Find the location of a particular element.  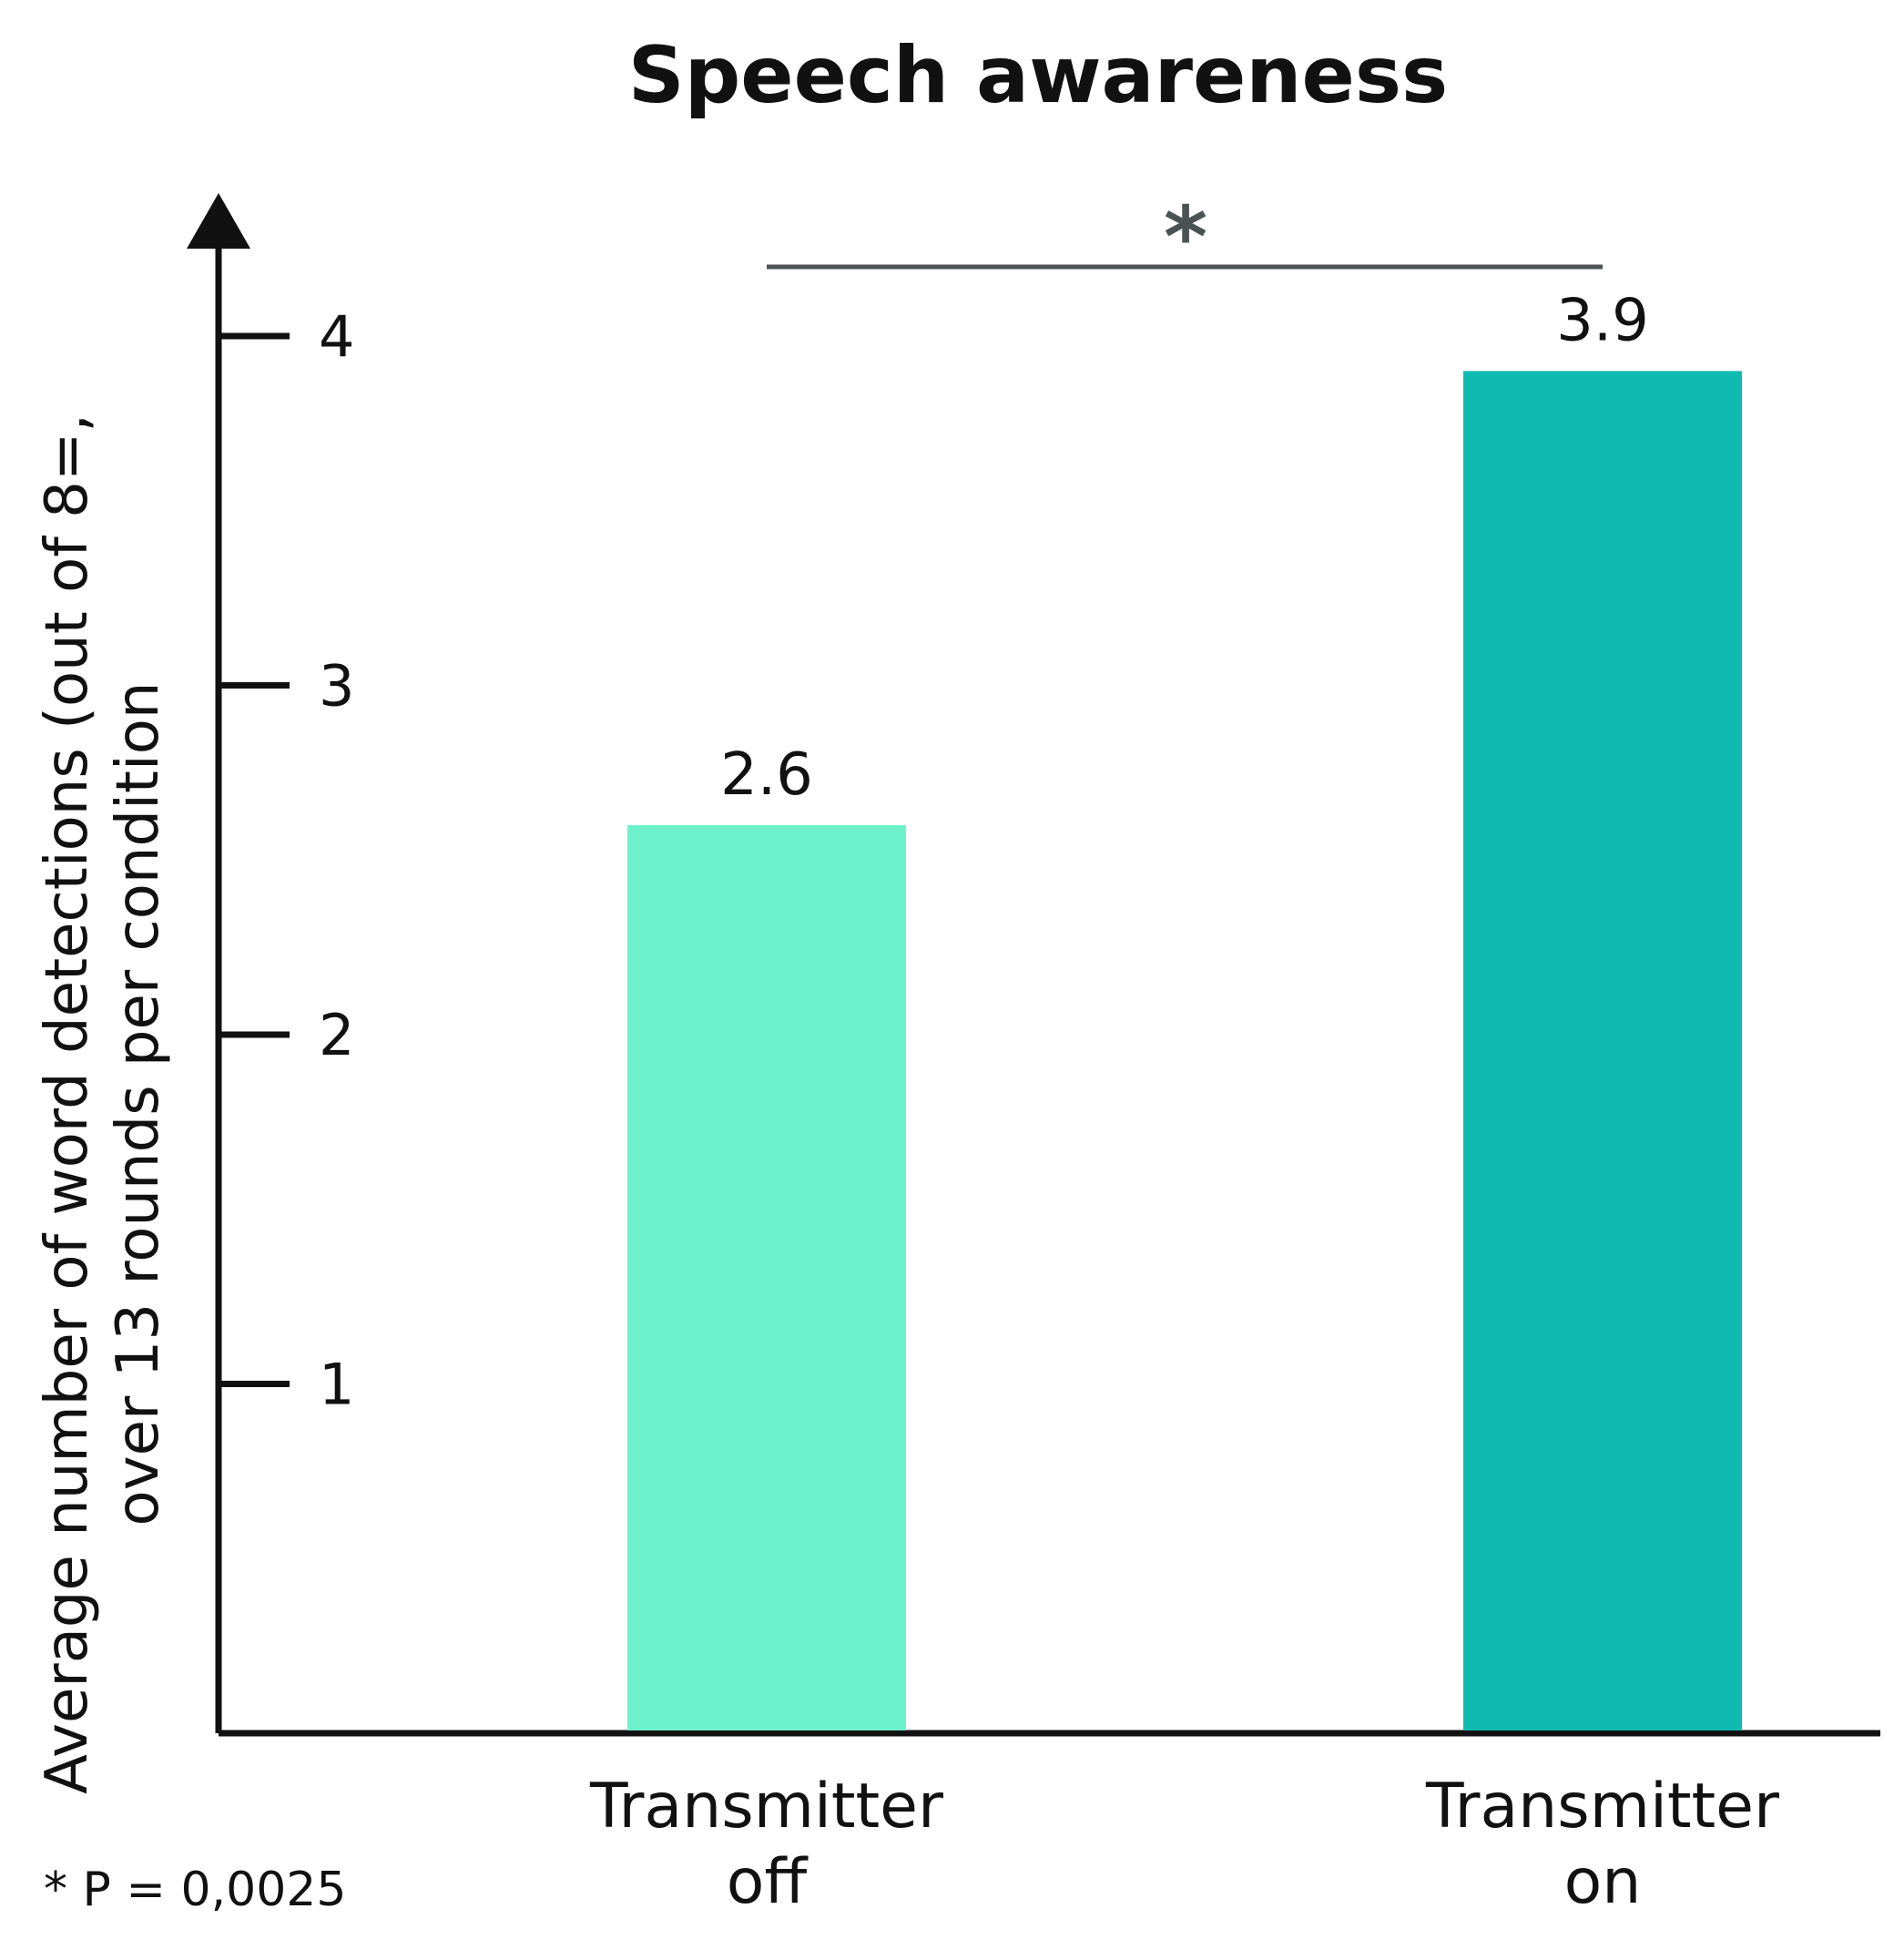

value-label-0: 2.6 is located at coordinates (766, 775).